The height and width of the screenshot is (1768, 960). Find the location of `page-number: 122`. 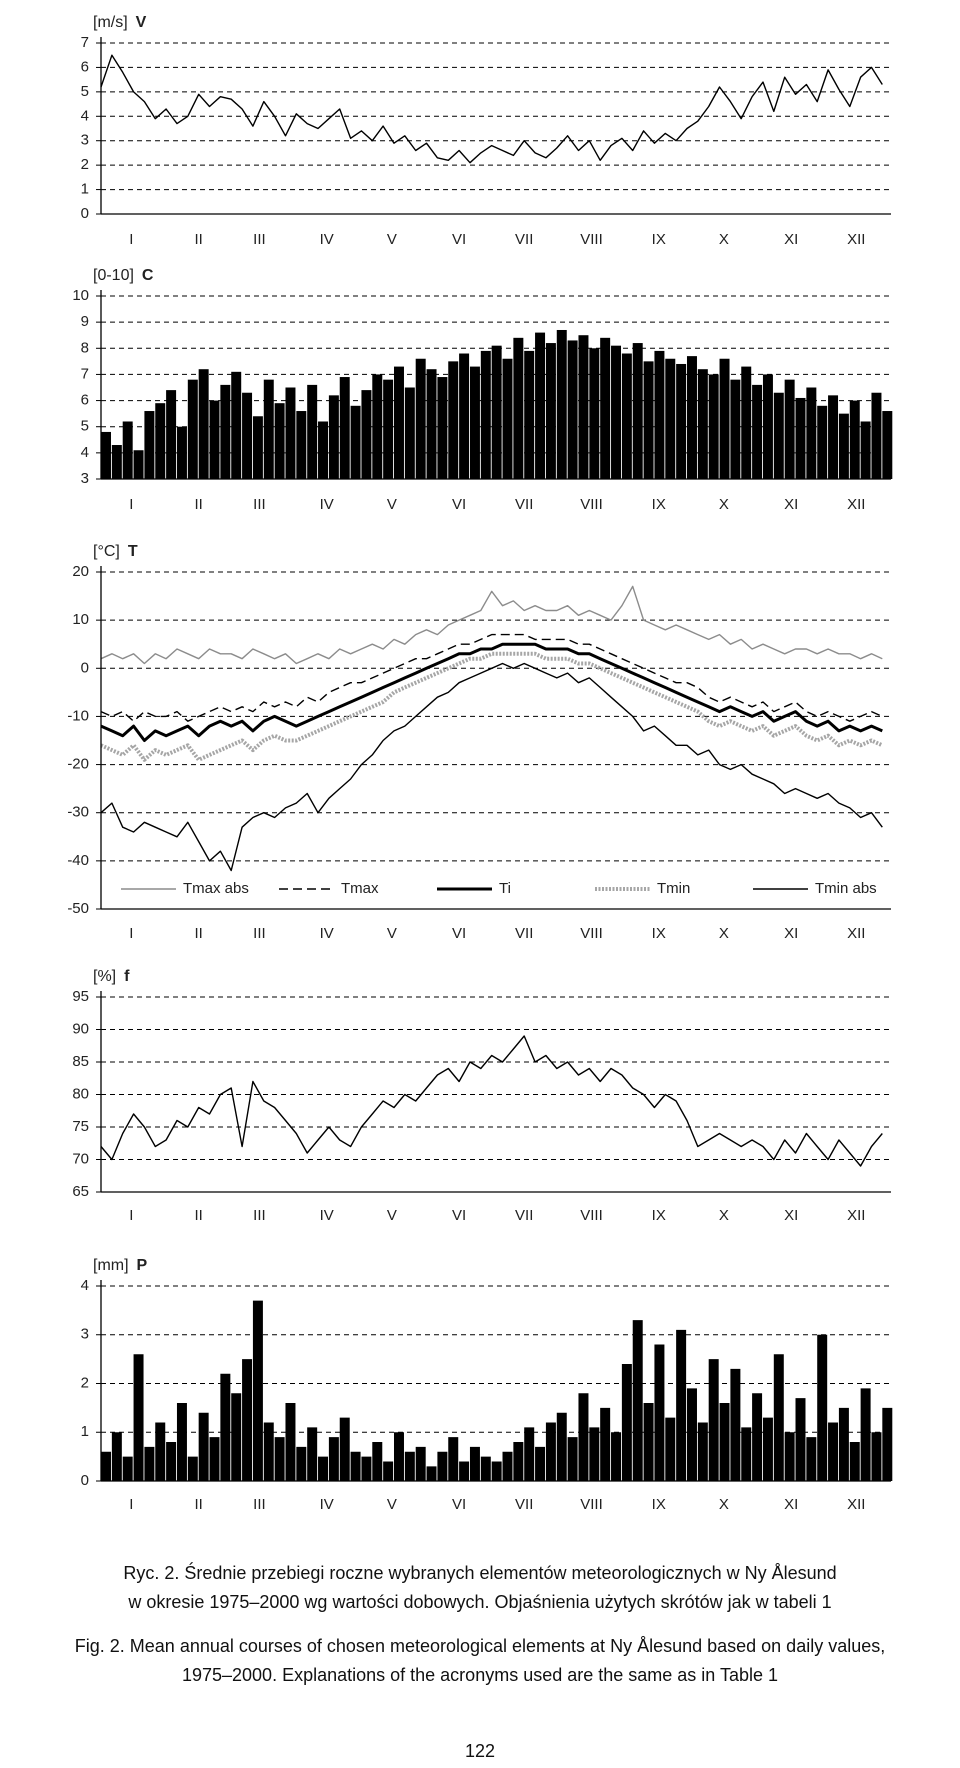

page-number: 122 is located at coordinates (480, 1751).